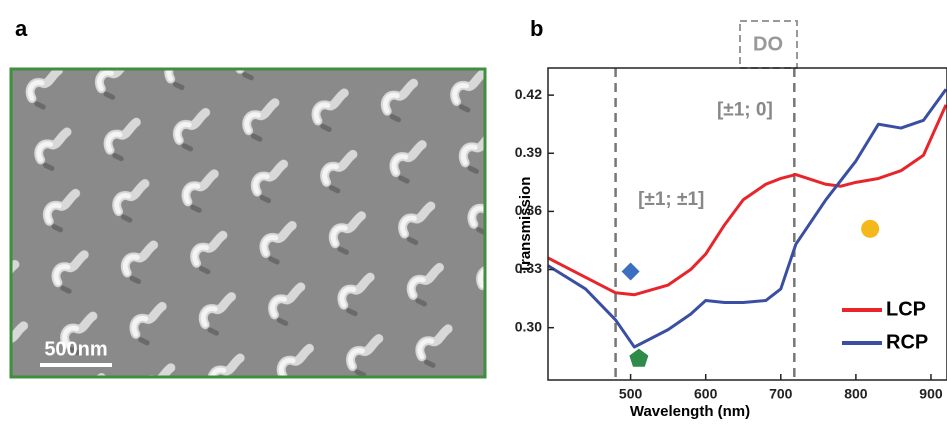 The height and width of the screenshot is (426, 947). What do you see at coordinates (907, 342) in the screenshot?
I see `legend-label: RCP` at bounding box center [907, 342].